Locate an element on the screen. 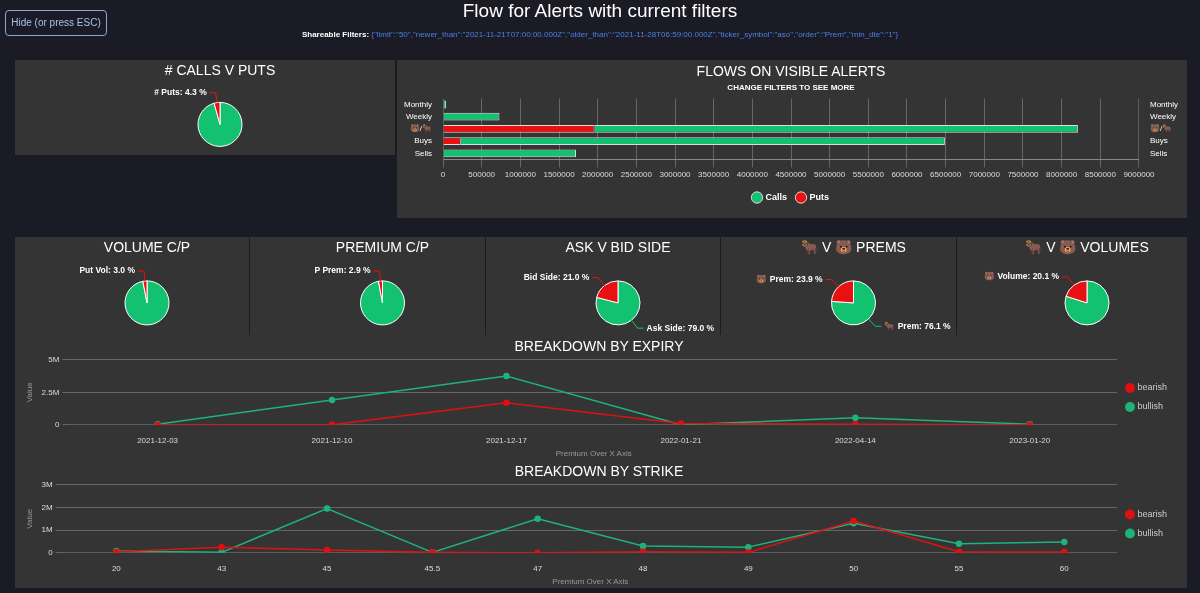 This screenshot has height=593, width=1200. chart-title: 🐂 V 🐻 PREMS is located at coordinates (853, 247).